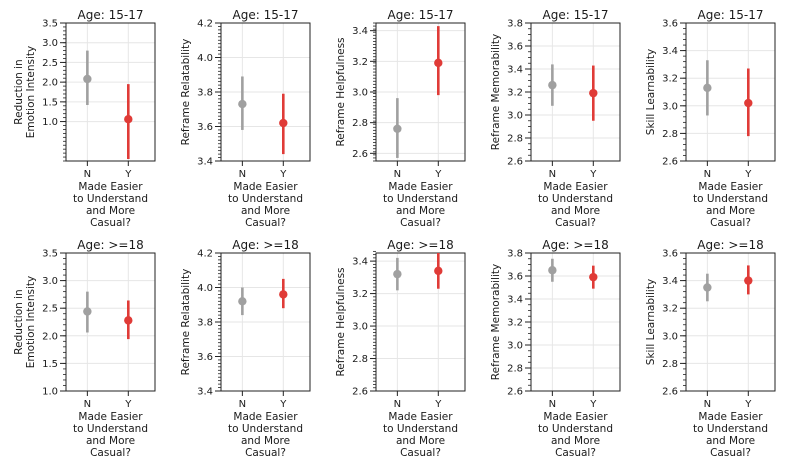  Describe the element at coordinates (283, 174) in the screenshot. I see `chart-r1c2-xtick-label-1: Y` at that location.